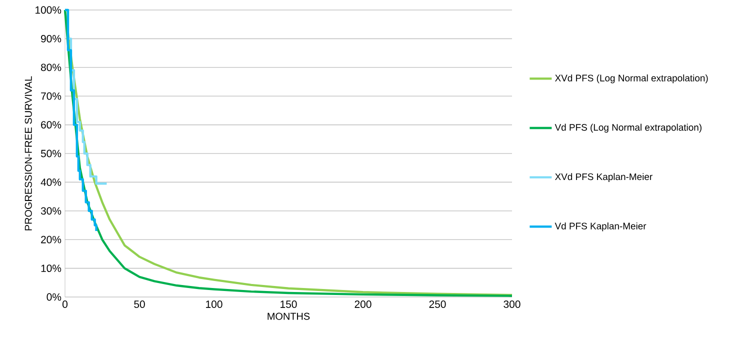 The width and height of the screenshot is (749, 350). Describe the element at coordinates (51, 125) in the screenshot. I see `y-tick-label: 60%` at that location.